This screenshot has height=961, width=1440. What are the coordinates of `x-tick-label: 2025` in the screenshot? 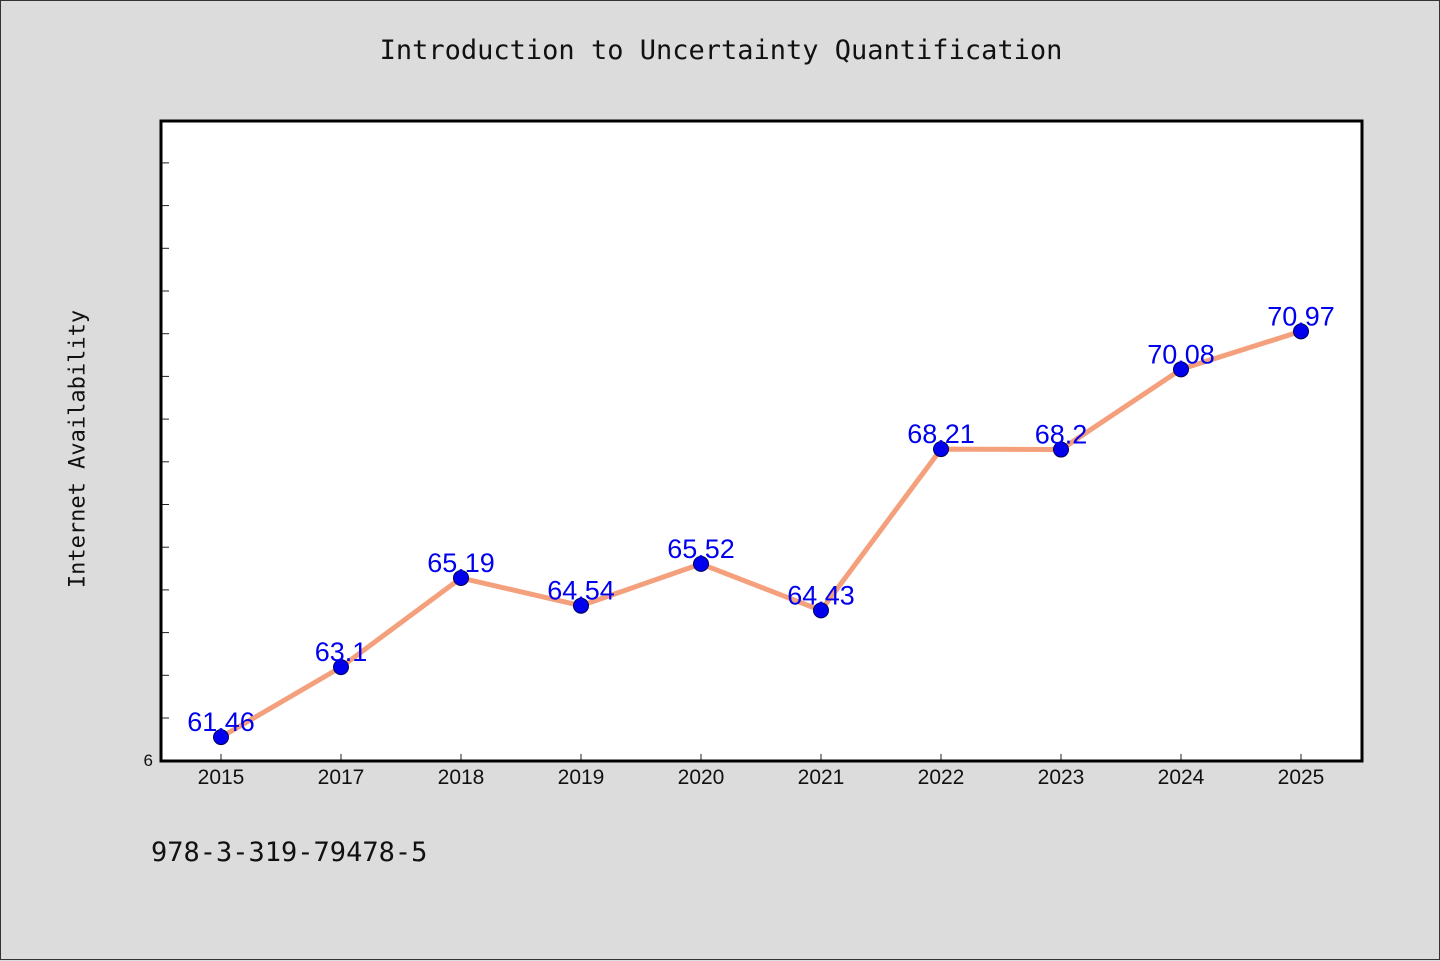 It's located at (1301, 777).